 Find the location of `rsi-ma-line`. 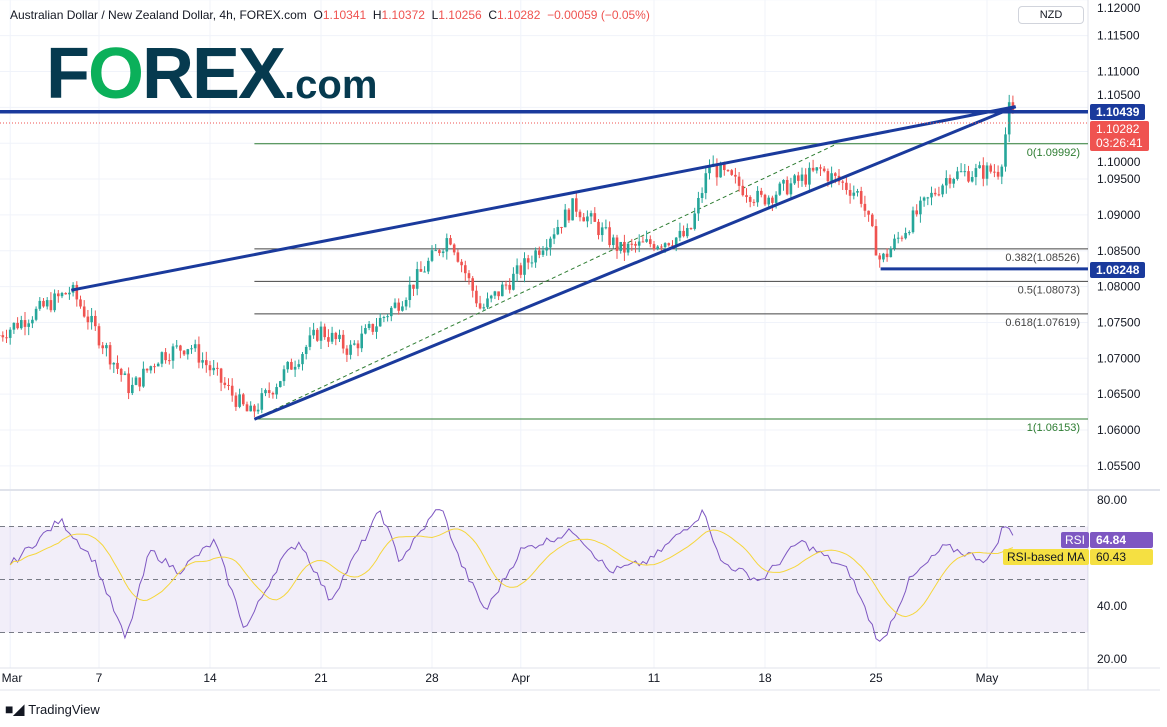

rsi-ma-line is located at coordinates (511, 573).